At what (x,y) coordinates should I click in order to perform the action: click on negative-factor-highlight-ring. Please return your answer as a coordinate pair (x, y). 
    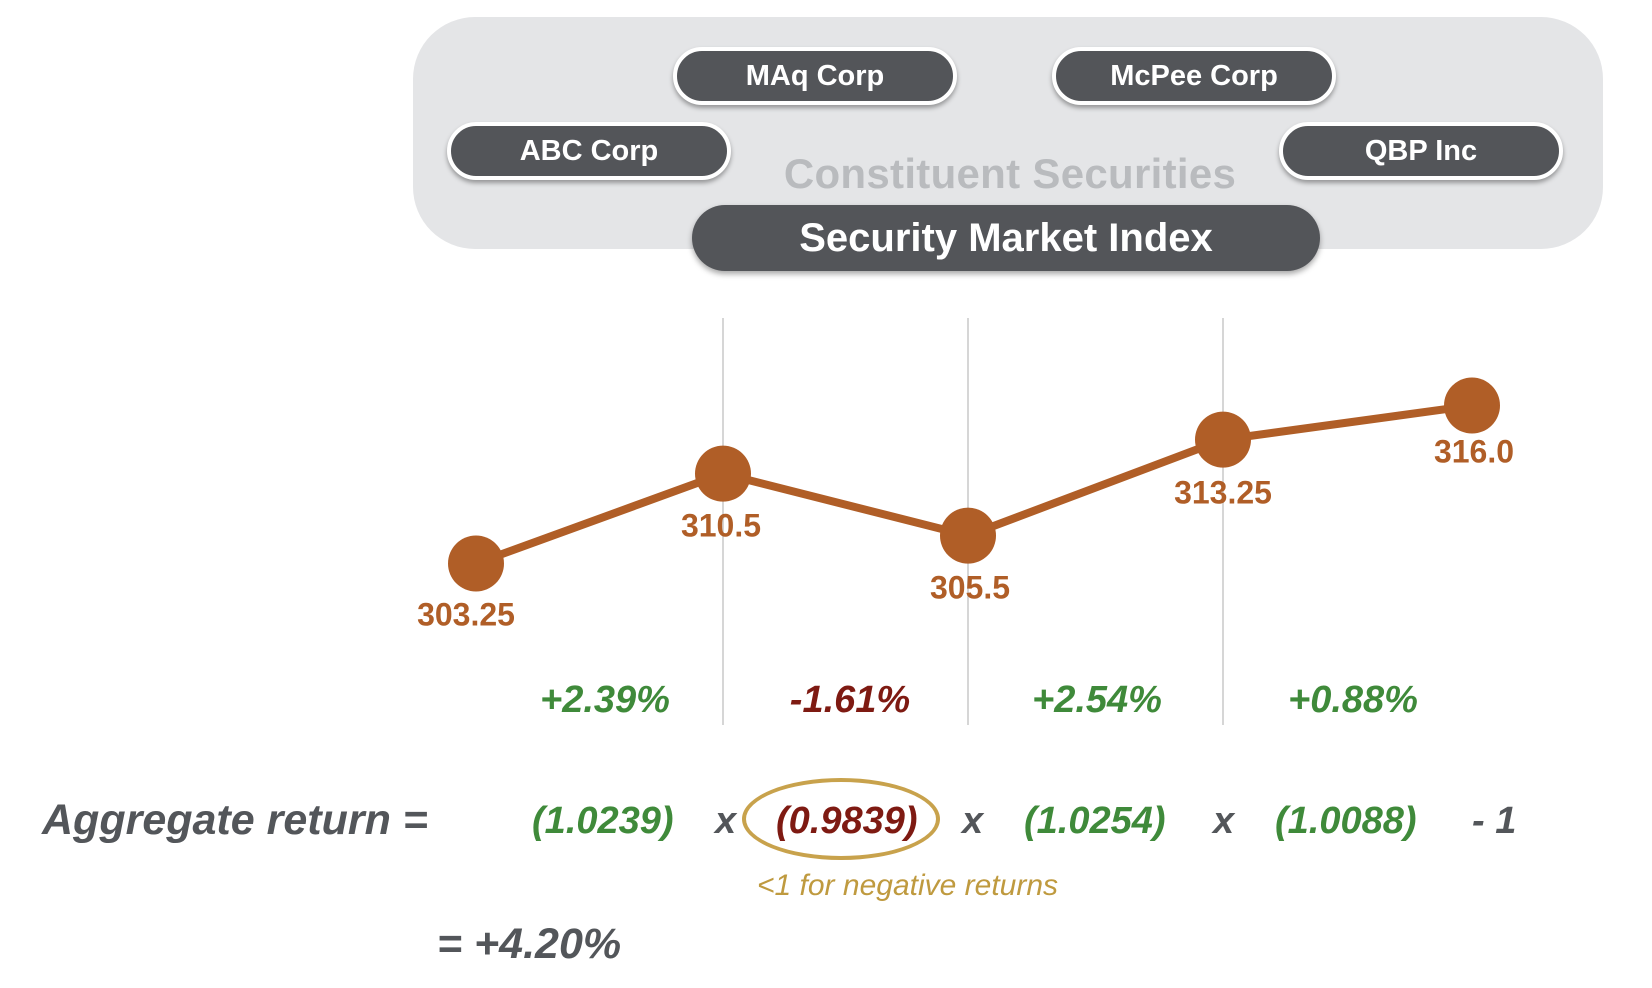
    Looking at the image, I should click on (841, 819).